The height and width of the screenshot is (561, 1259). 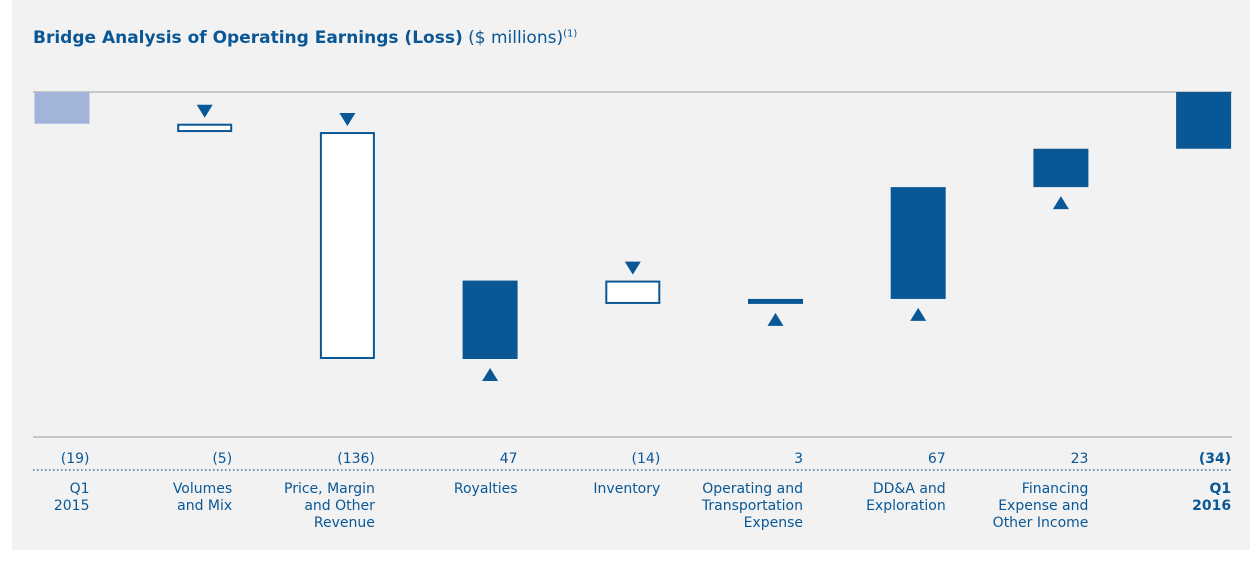 I want to click on x-tick-label: Operating and Transportation Expense, so click(x=752, y=506).